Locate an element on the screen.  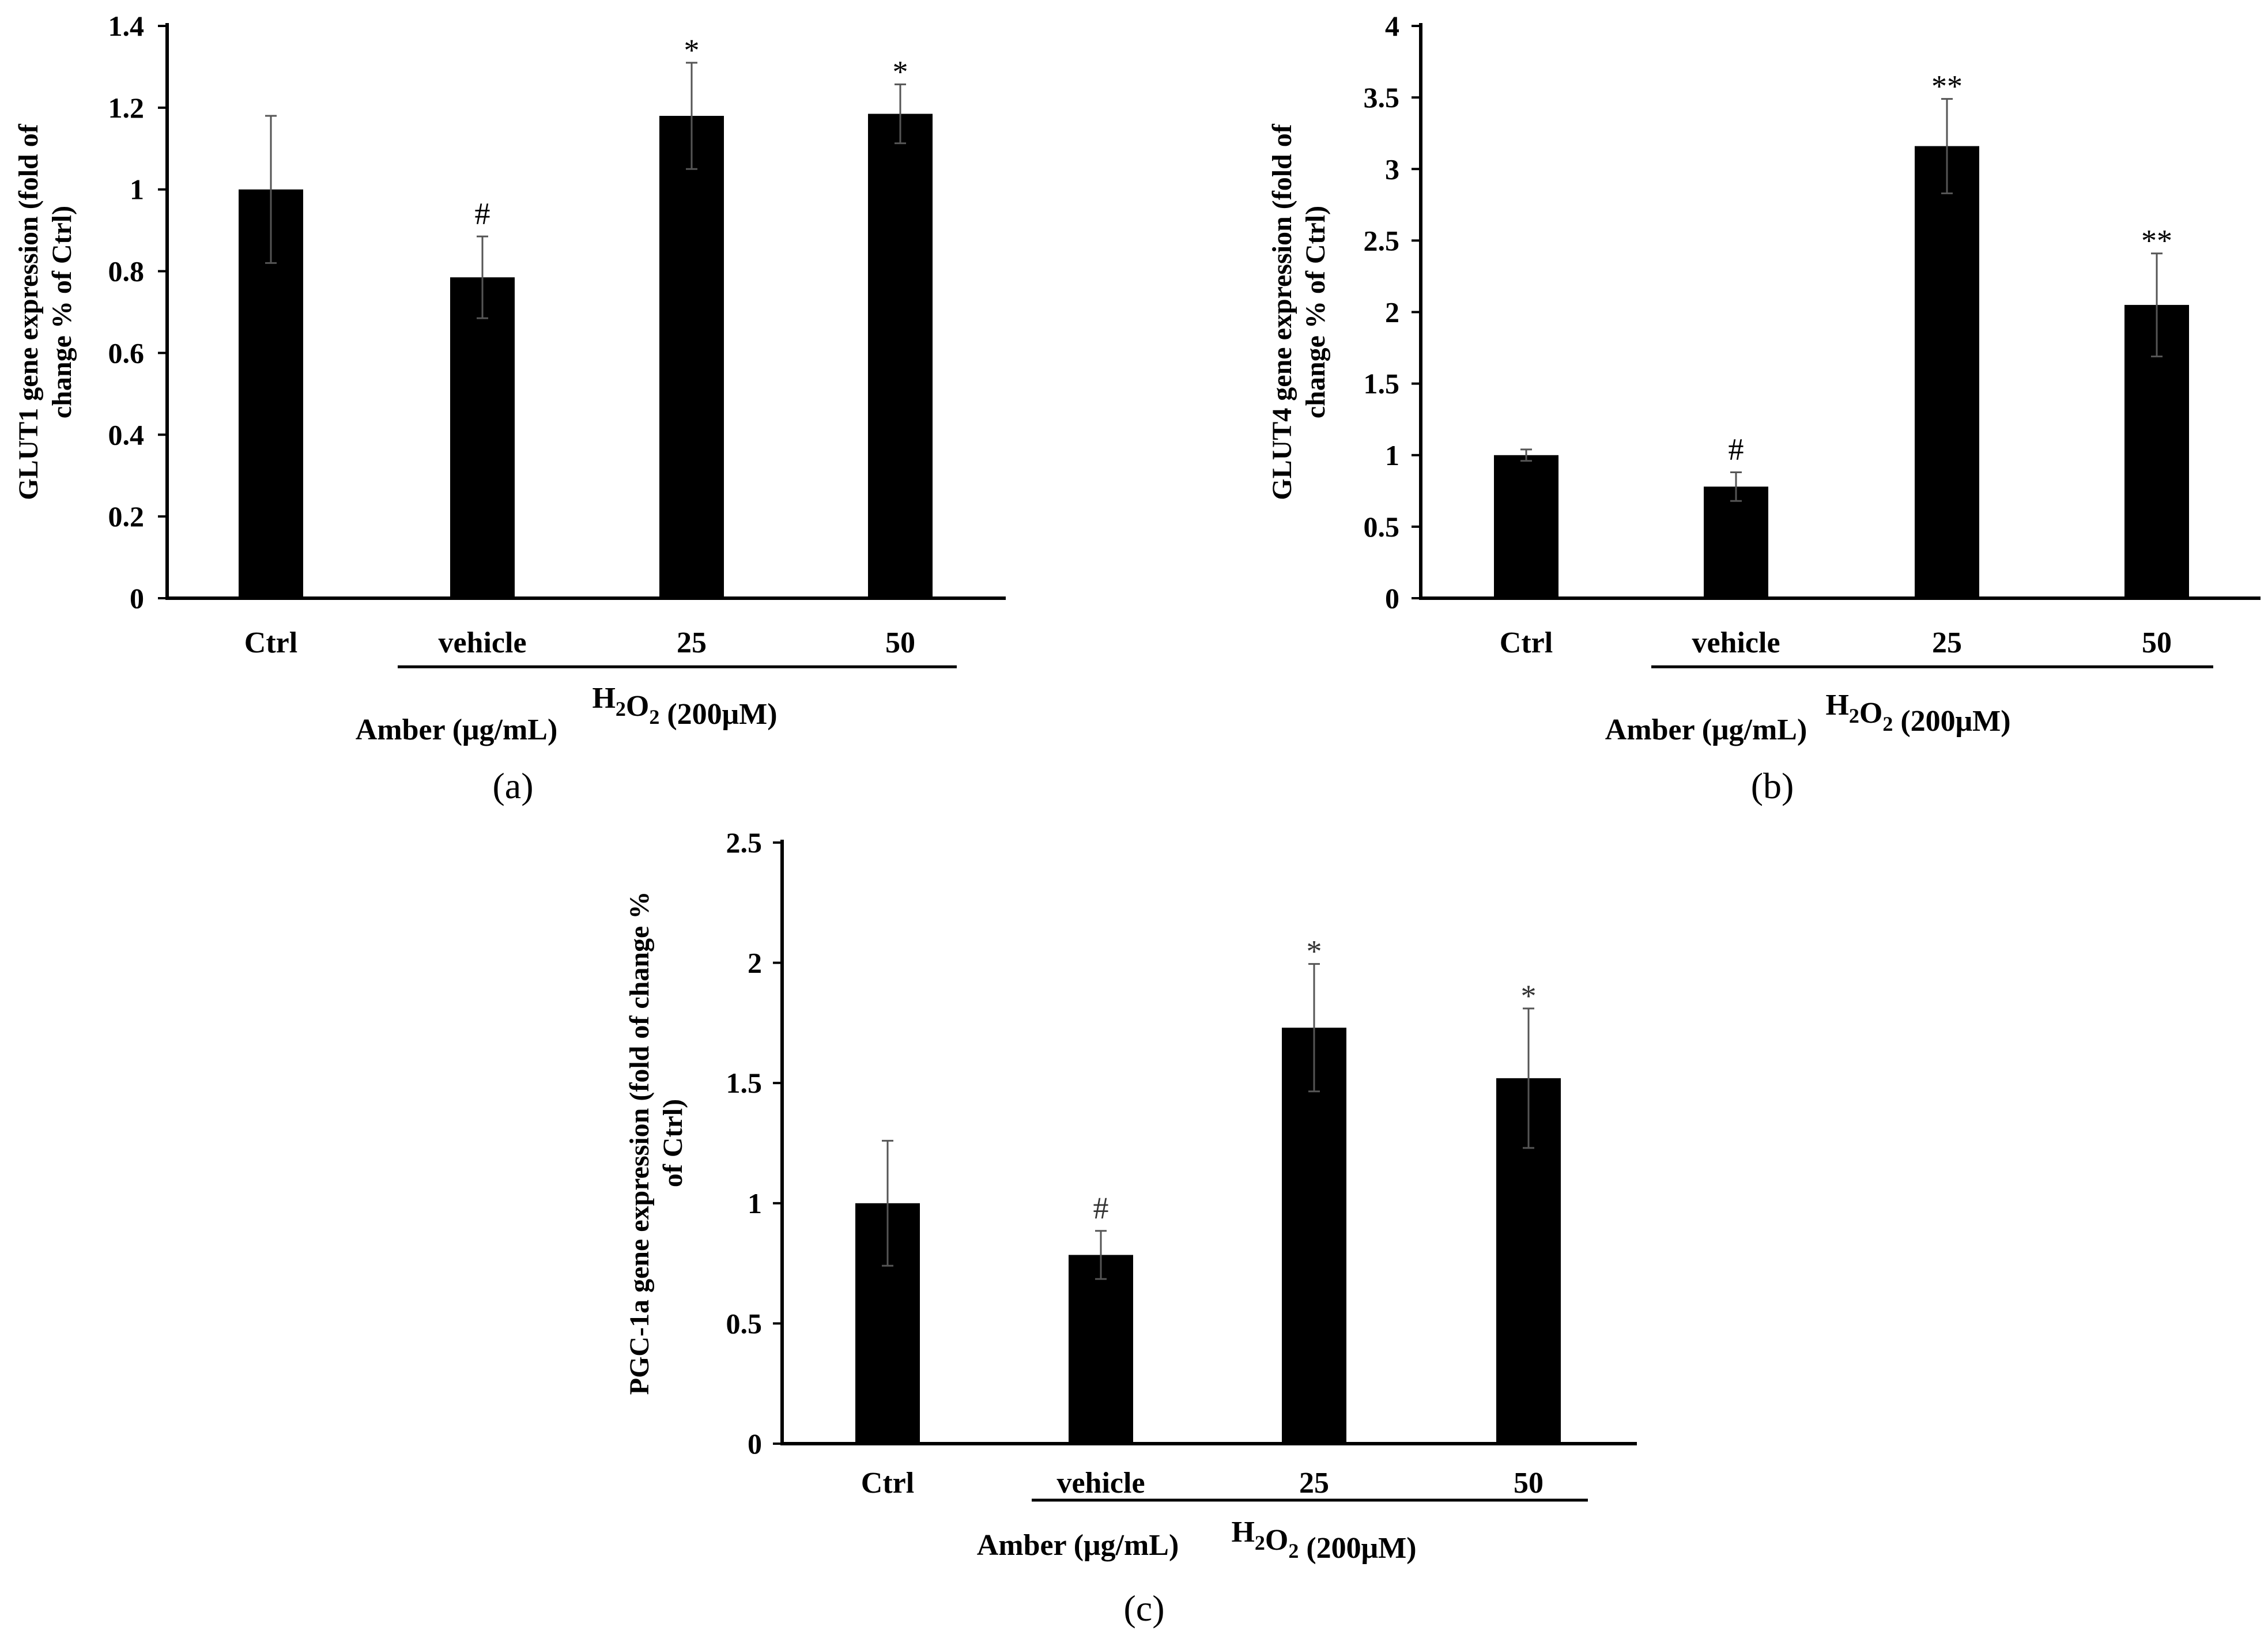
y-tick-label: 1.4 is located at coordinates (127, 26).